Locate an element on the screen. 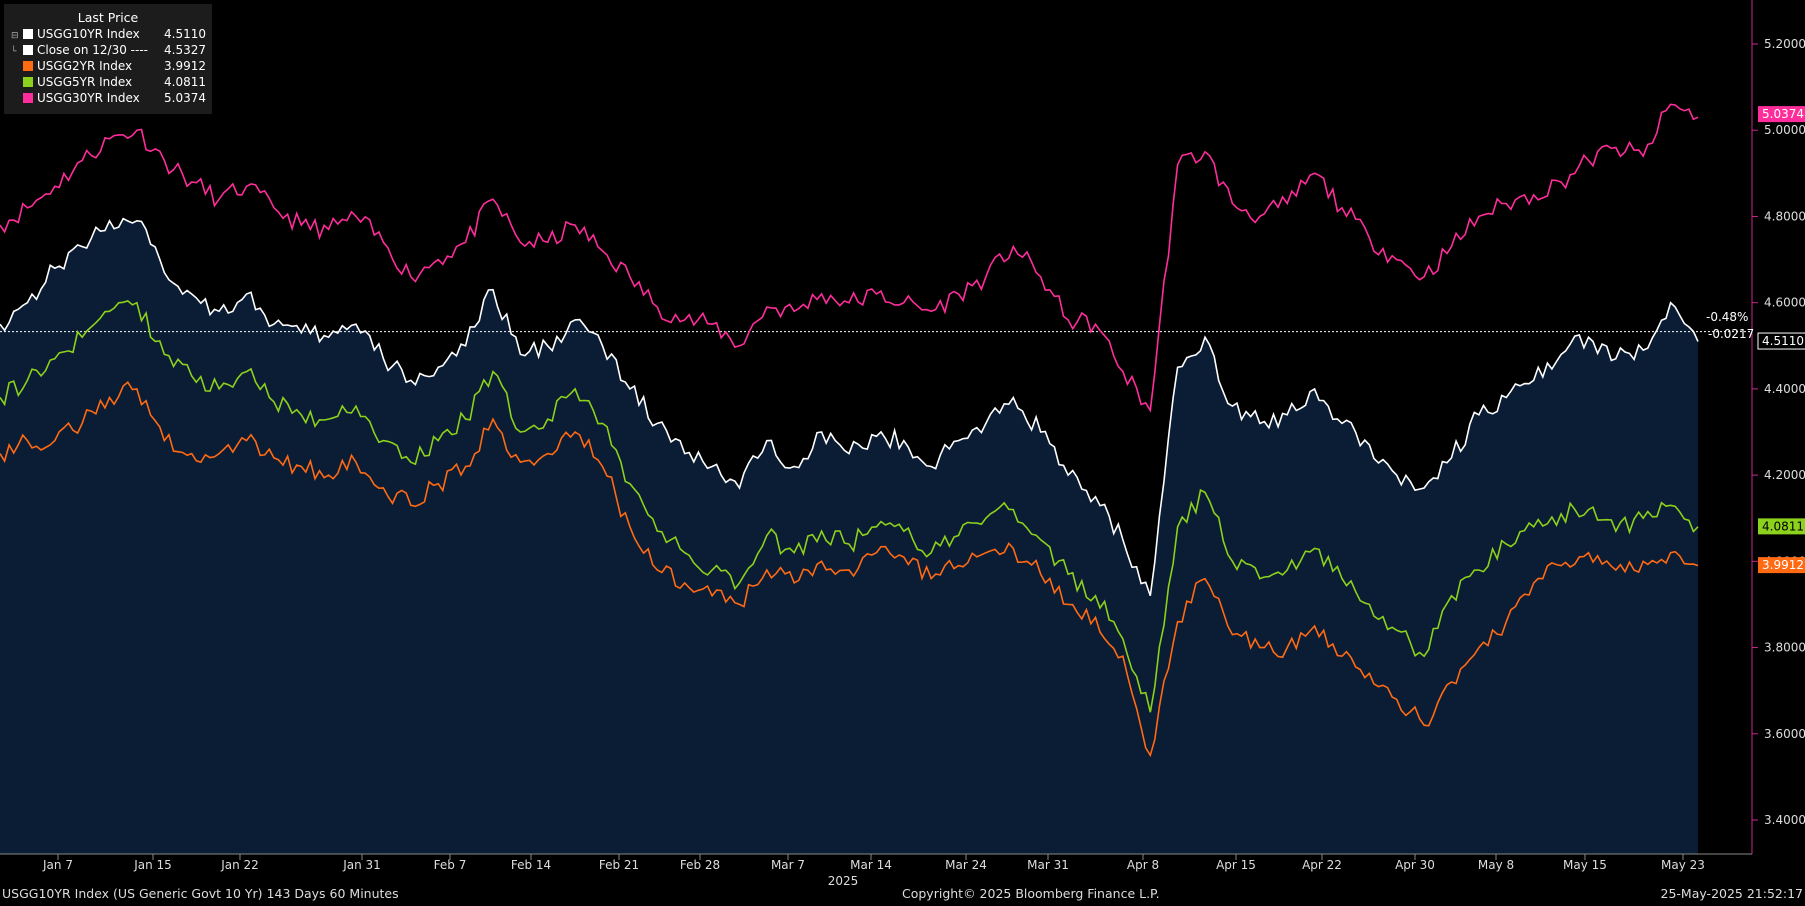 The height and width of the screenshot is (906, 1805). legend-value: 4.5327 is located at coordinates (185, 50).